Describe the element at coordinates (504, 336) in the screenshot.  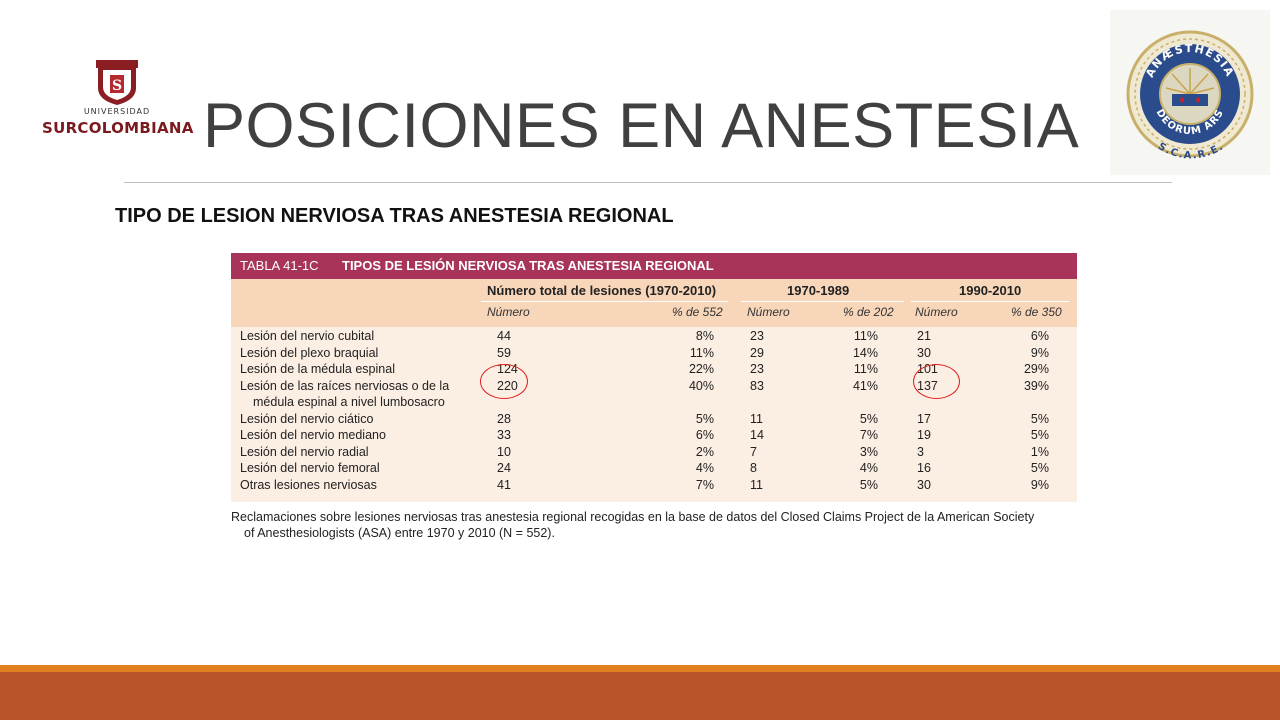
I see `table-cell: 44` at that location.